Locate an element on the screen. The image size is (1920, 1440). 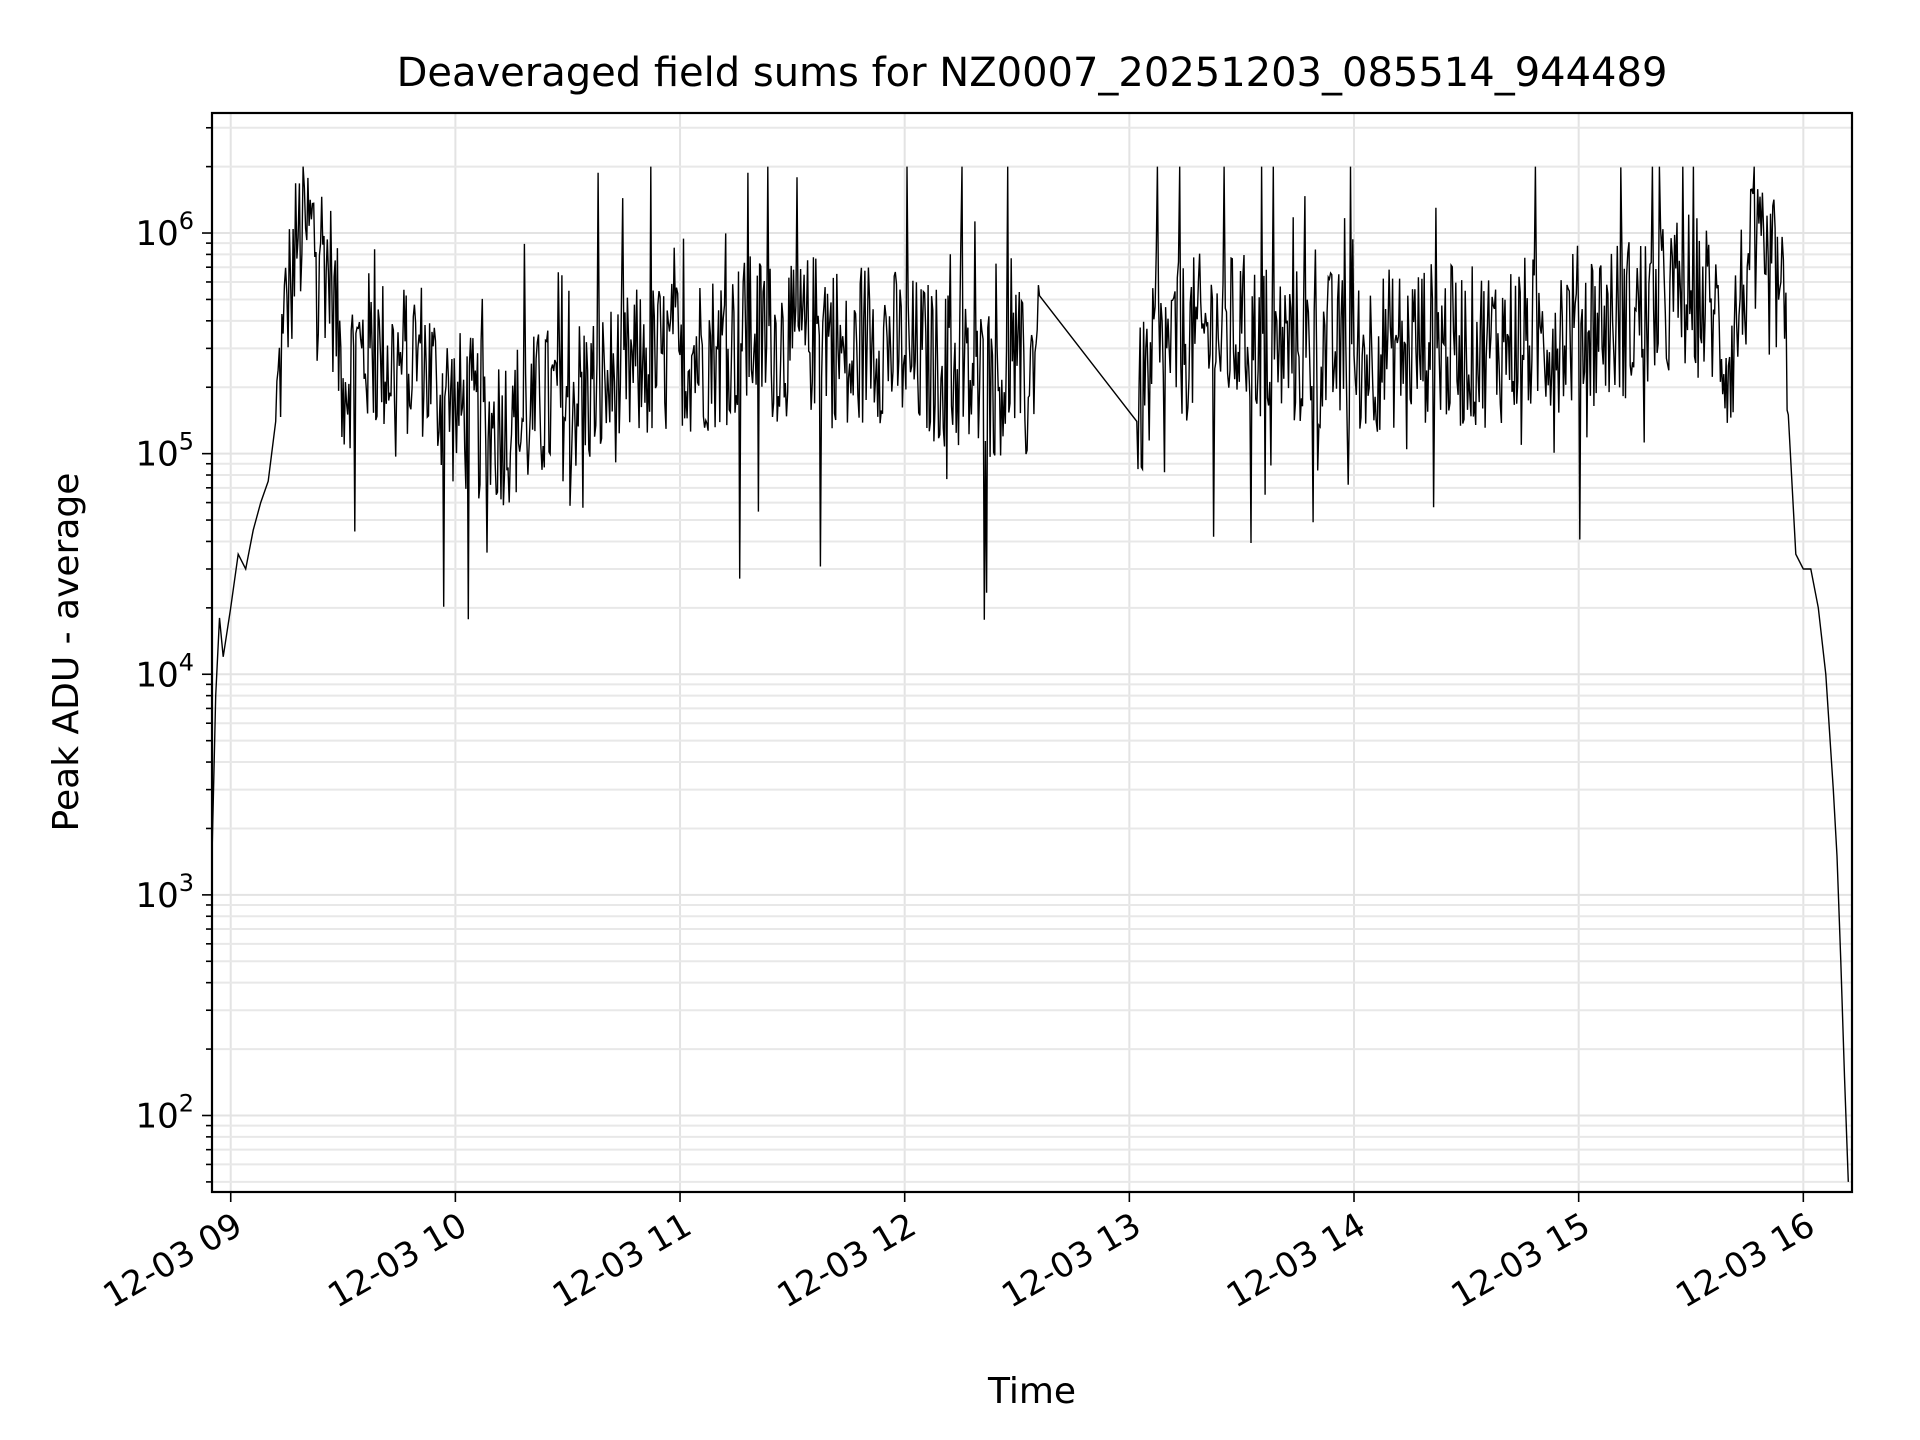
y-tick-label: 10² is located at coordinates (164, 1112).